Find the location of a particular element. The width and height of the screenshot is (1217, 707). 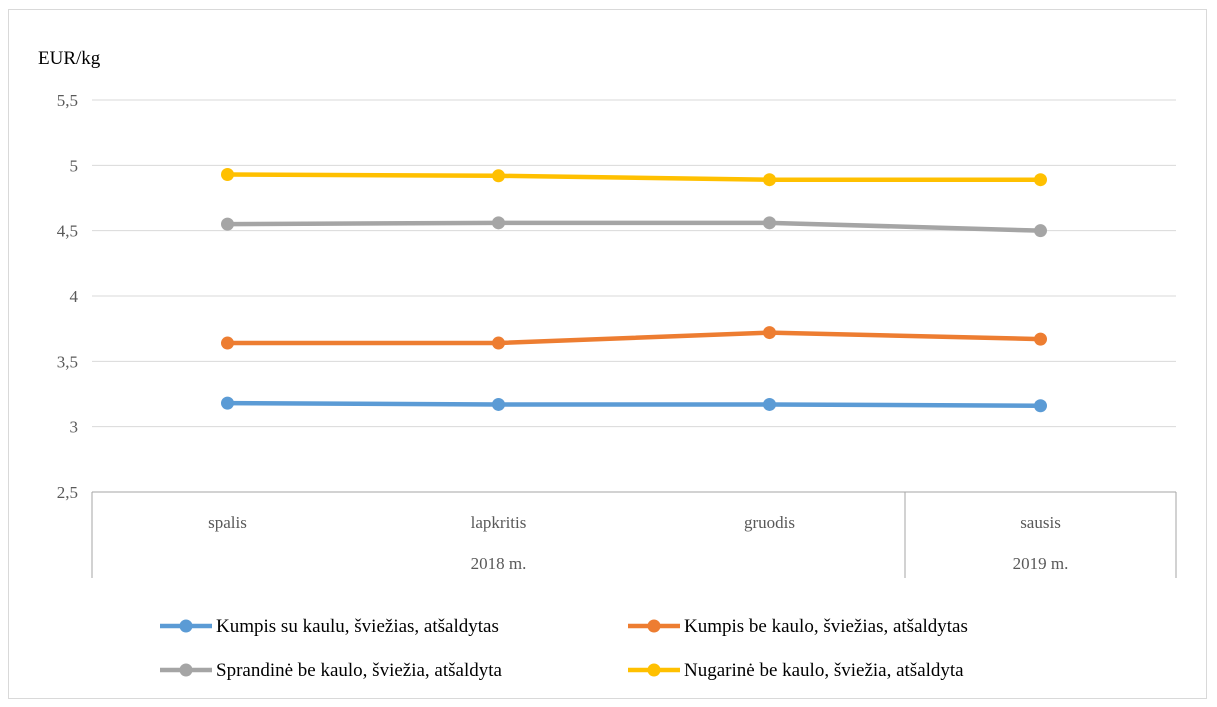

legend-label: Kumpis be kaulo, šviežias, atšaldytas is located at coordinates (826, 626).